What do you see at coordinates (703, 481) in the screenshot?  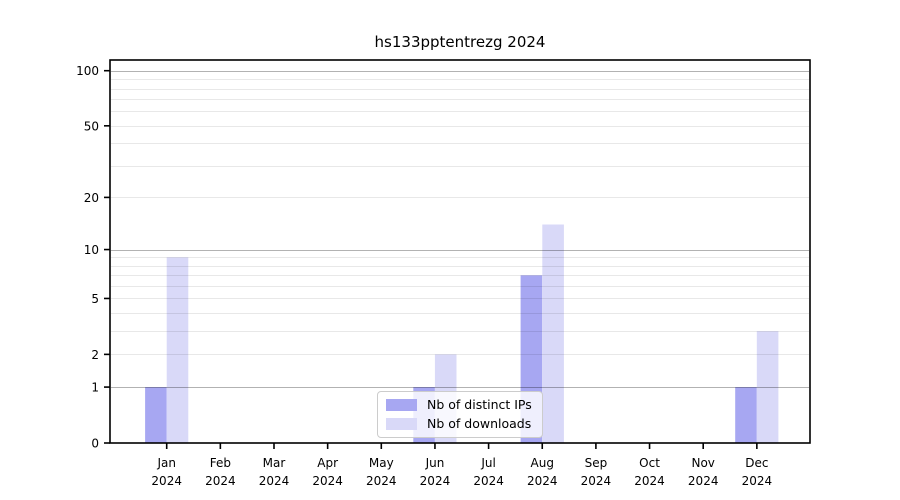 I see `x-tick-year-nov: 2024` at bounding box center [703, 481].